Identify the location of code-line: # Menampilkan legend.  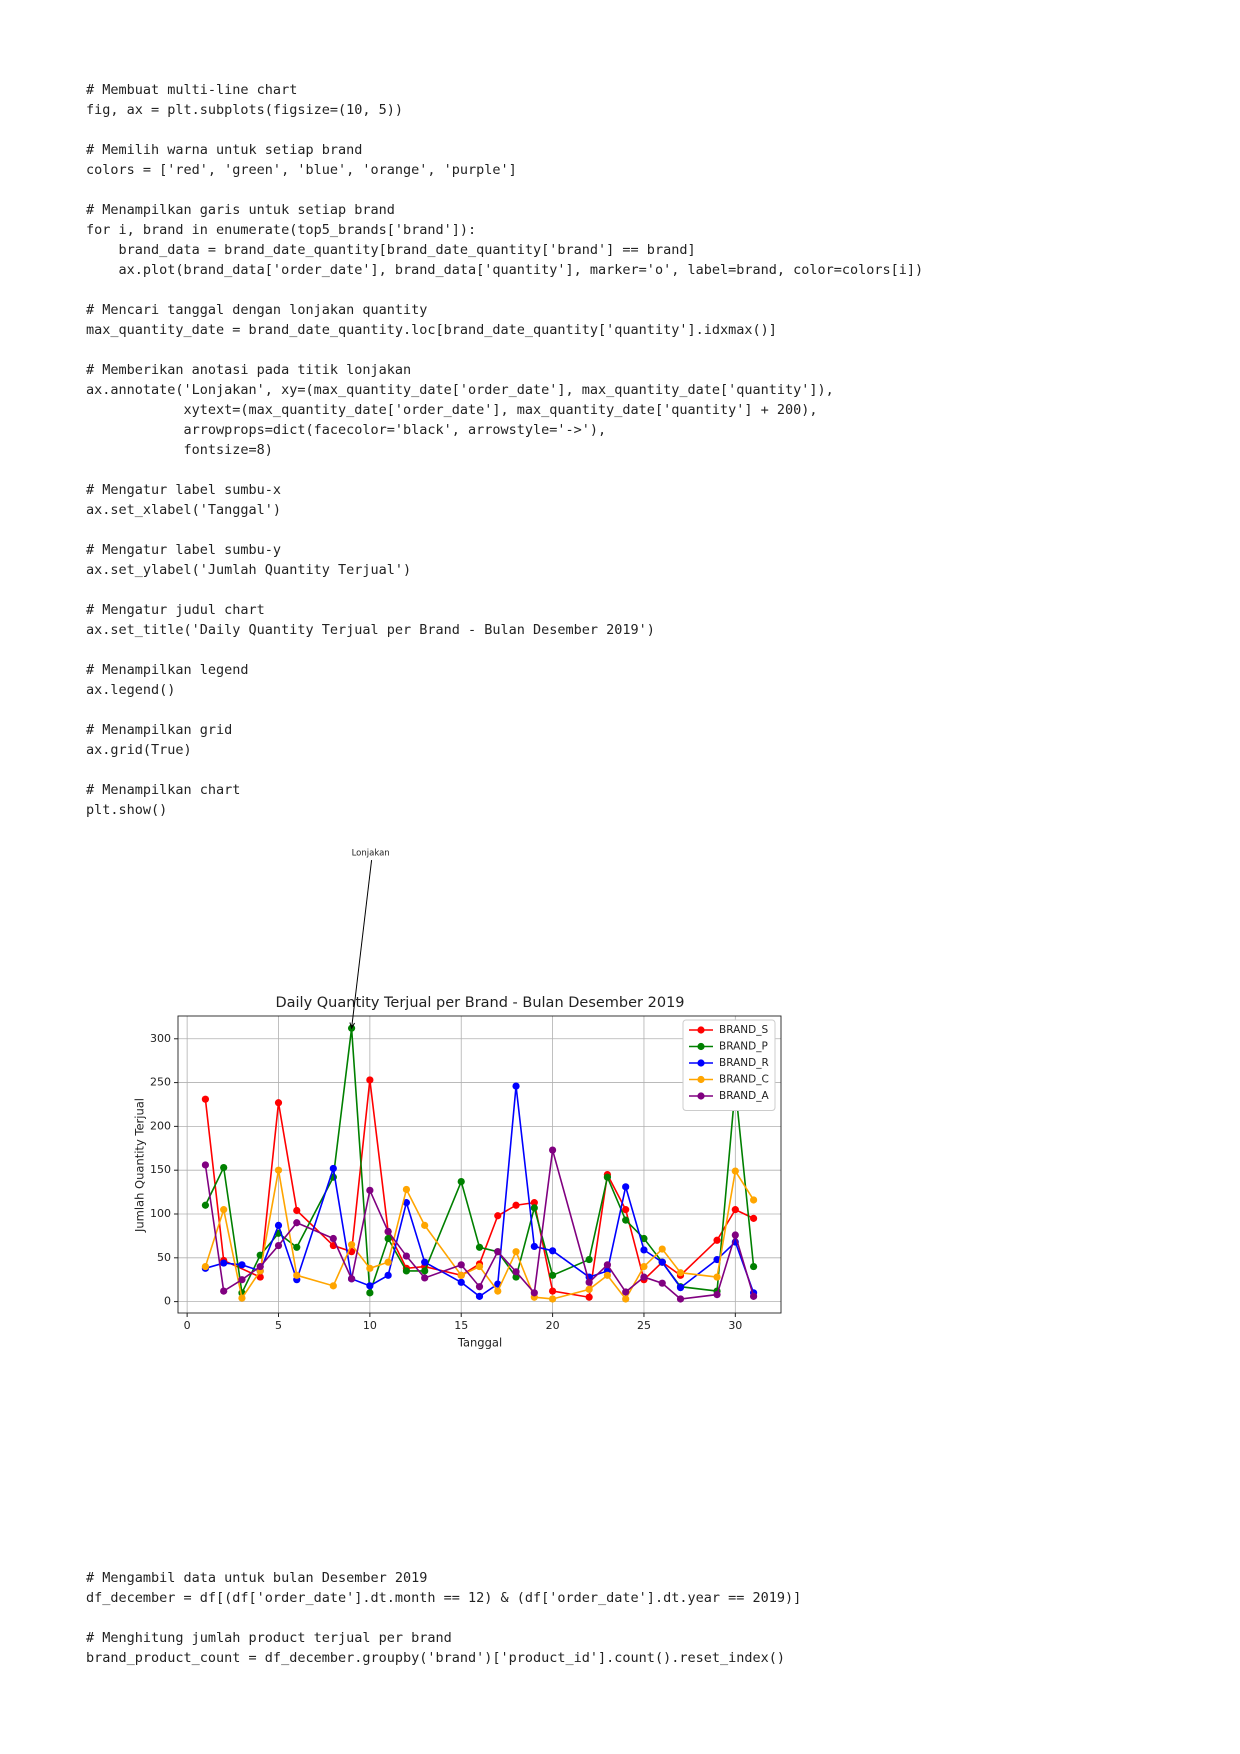
(167, 670).